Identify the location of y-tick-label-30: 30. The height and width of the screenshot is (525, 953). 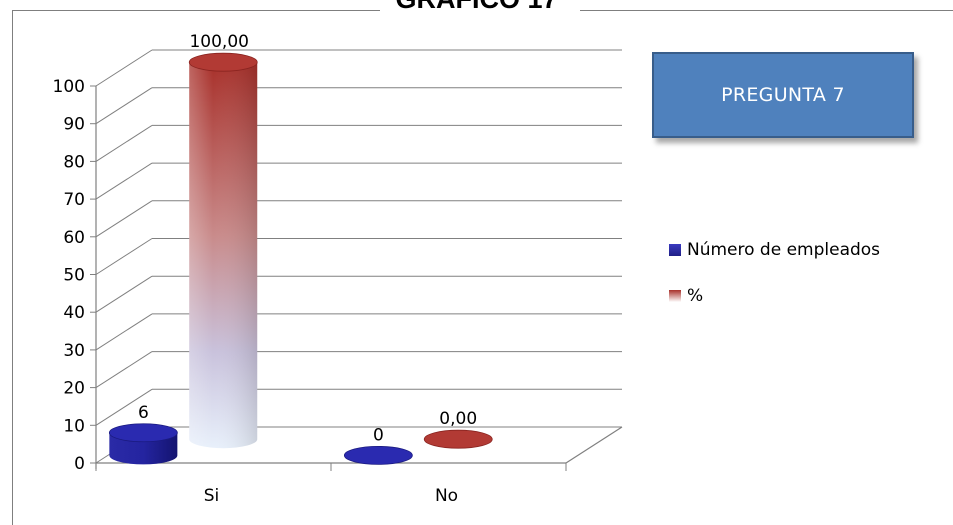
(74, 351).